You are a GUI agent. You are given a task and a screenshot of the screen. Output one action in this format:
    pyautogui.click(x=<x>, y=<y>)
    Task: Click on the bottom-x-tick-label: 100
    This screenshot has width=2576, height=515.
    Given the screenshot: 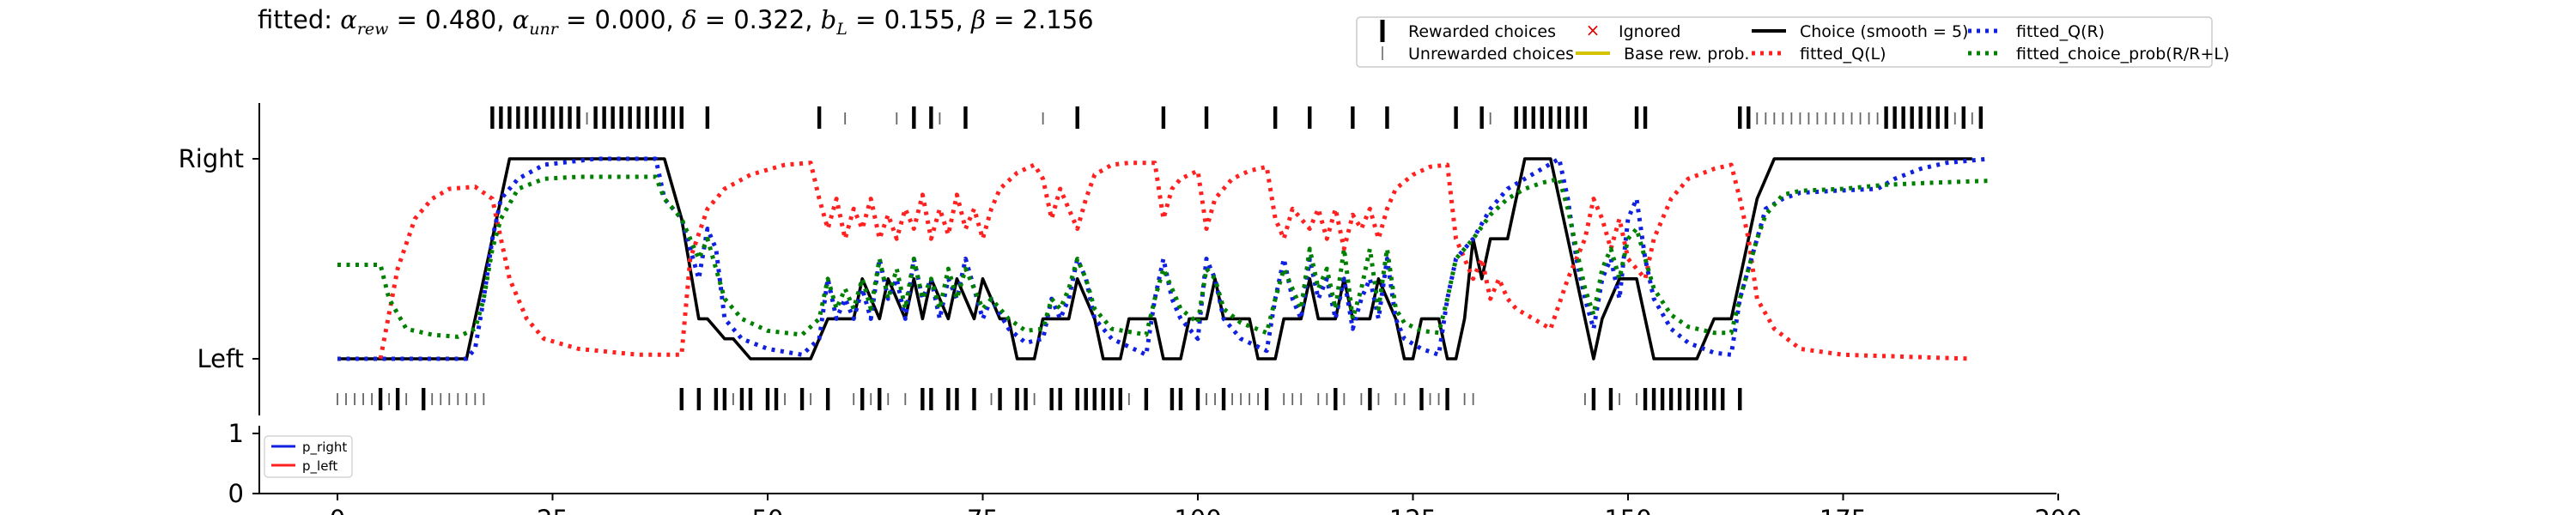 What is the action you would take?
    pyautogui.click(x=1197, y=510)
    